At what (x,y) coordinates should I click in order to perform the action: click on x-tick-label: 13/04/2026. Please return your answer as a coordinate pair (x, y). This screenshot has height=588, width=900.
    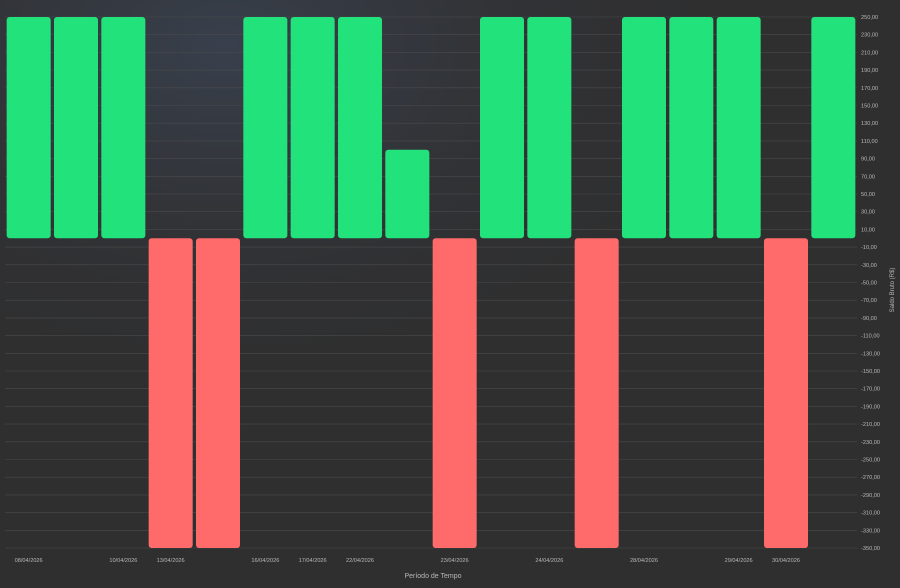
    Looking at the image, I should click on (171, 561).